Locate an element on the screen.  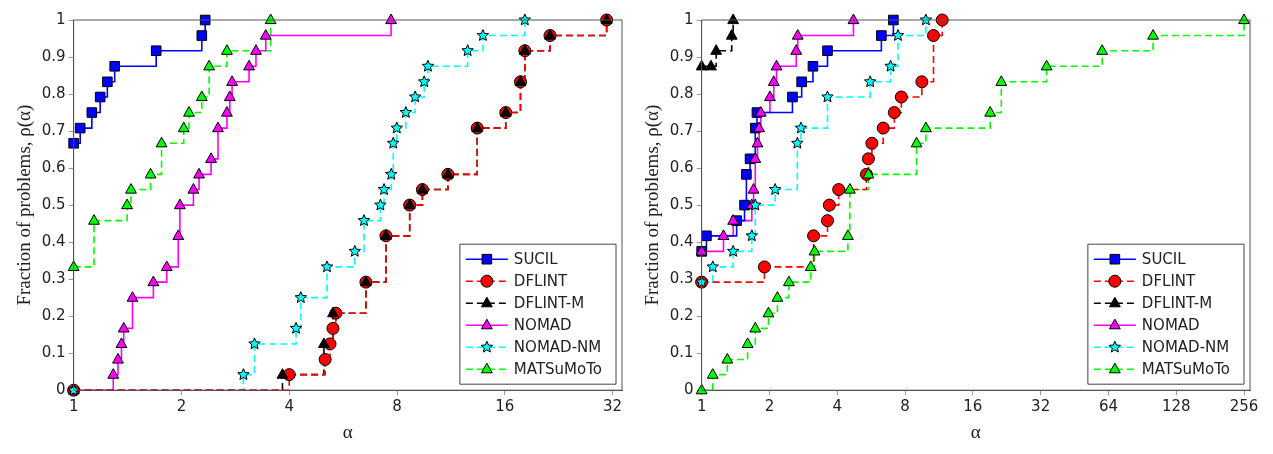
x-tick-label: 64 is located at coordinates (1108, 406).